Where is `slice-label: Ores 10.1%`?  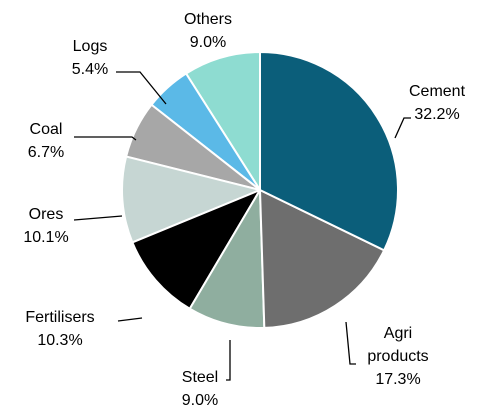 slice-label: Ores 10.1% is located at coordinates (45, 226).